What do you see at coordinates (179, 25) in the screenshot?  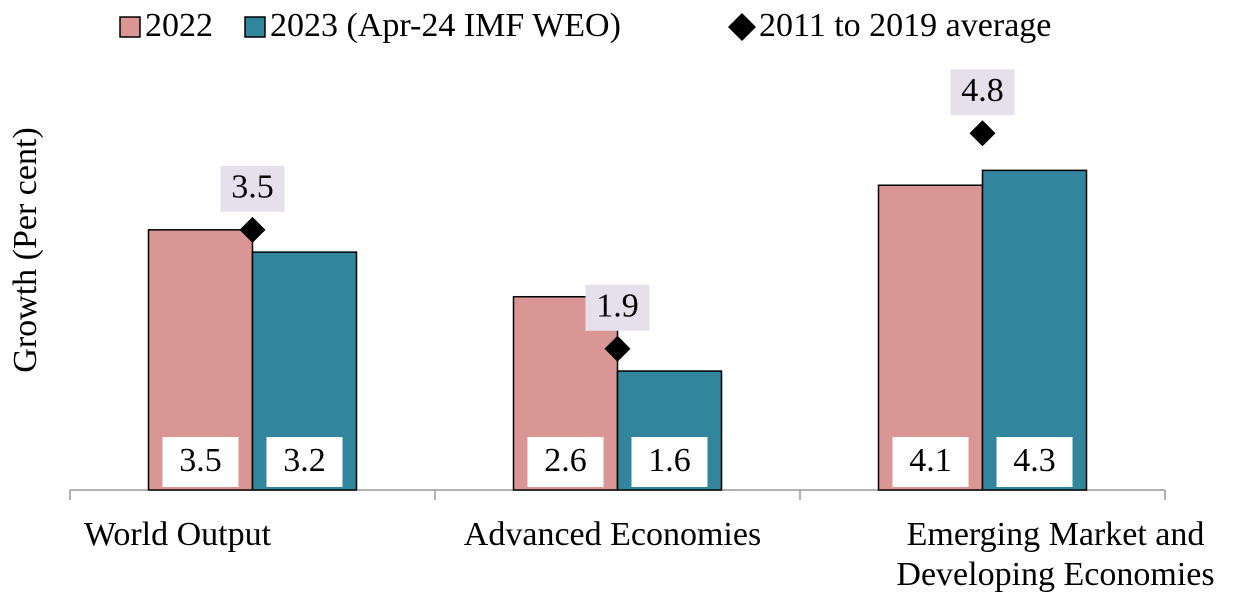 I see `legend-label: 2022` at bounding box center [179, 25].